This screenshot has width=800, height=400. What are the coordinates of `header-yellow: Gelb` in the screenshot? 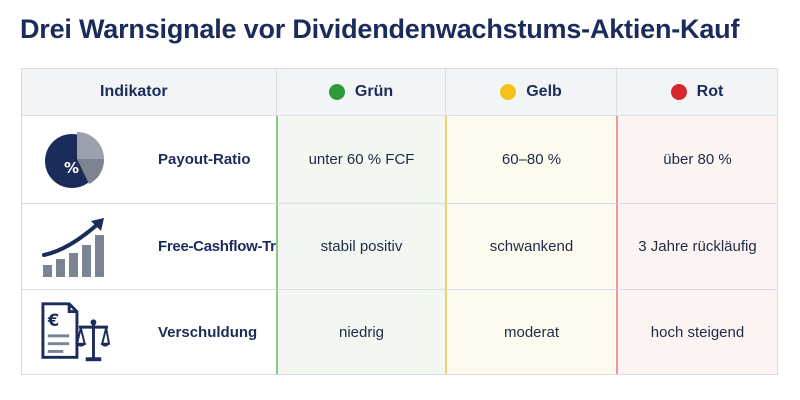 It's located at (530, 92).